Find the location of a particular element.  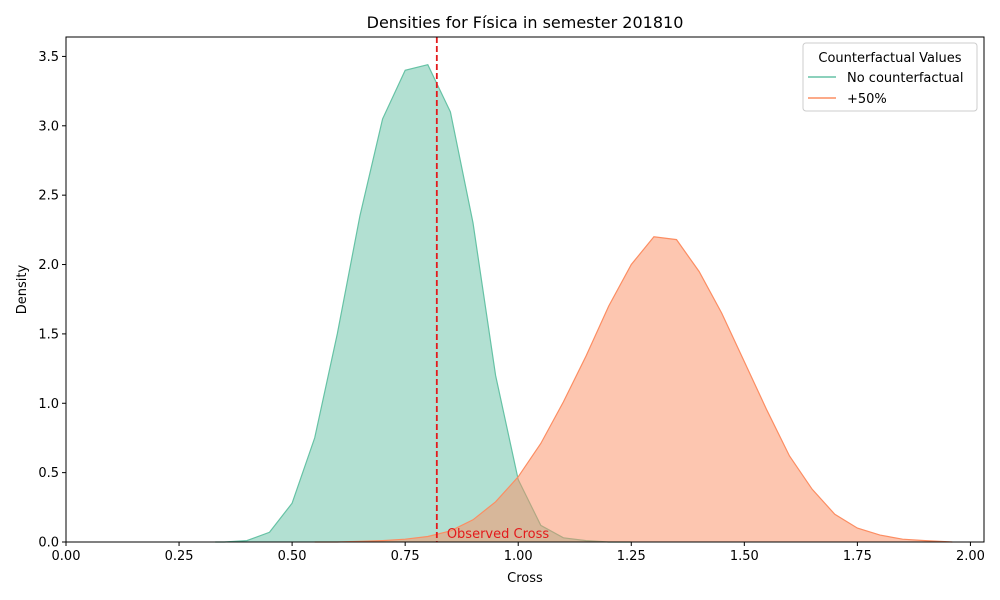

legend-box is located at coordinates (890, 77).